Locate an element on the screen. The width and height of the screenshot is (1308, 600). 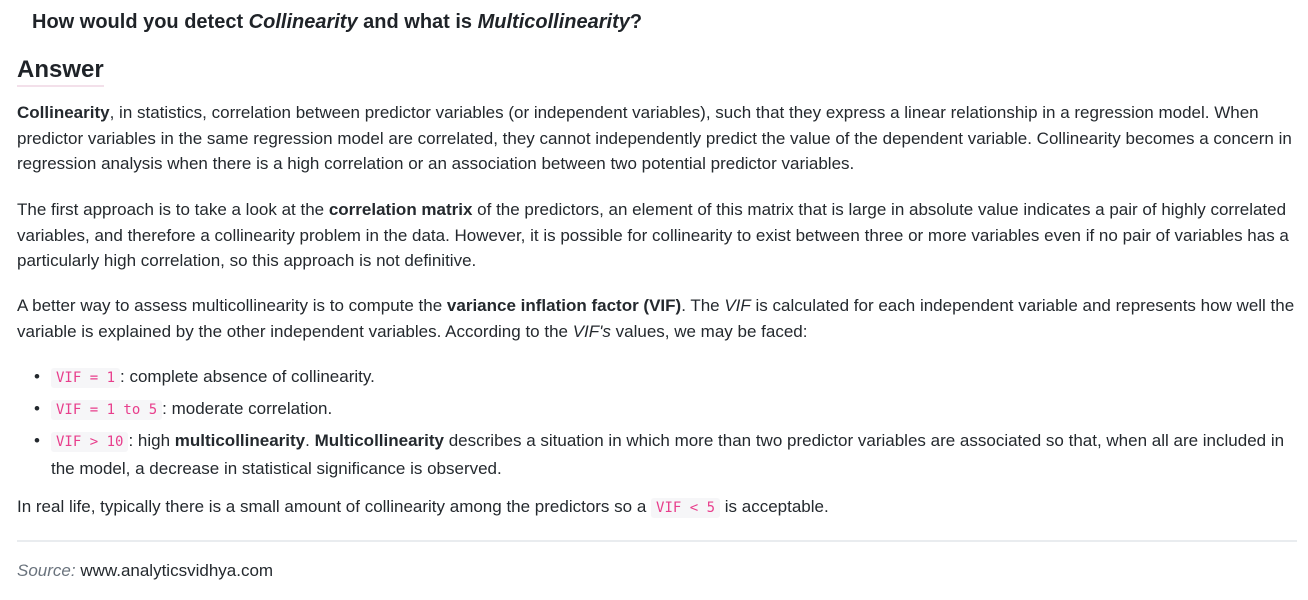
list-item-text-before: : high is located at coordinates (151, 440).